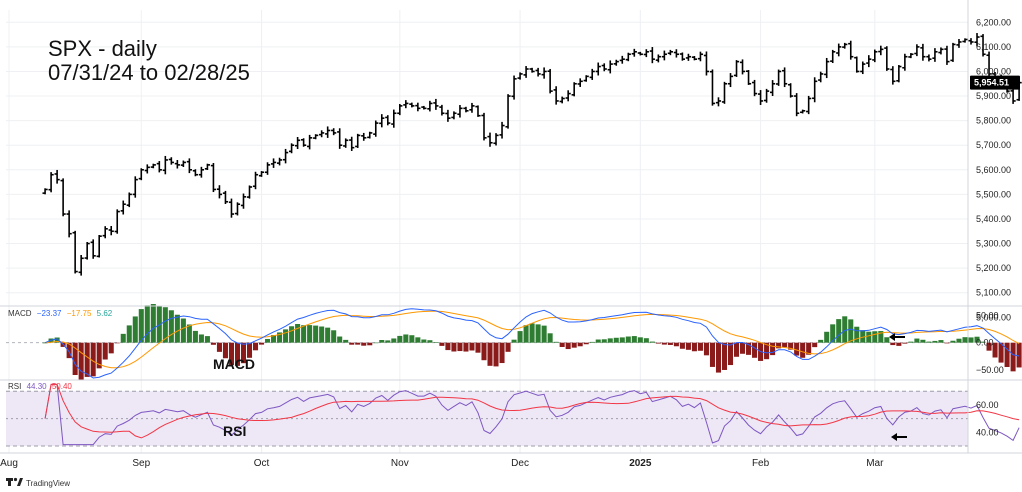 This screenshot has width=1022, height=492. Describe the element at coordinates (899, 437) in the screenshot. I see `rsi-arrow` at that location.